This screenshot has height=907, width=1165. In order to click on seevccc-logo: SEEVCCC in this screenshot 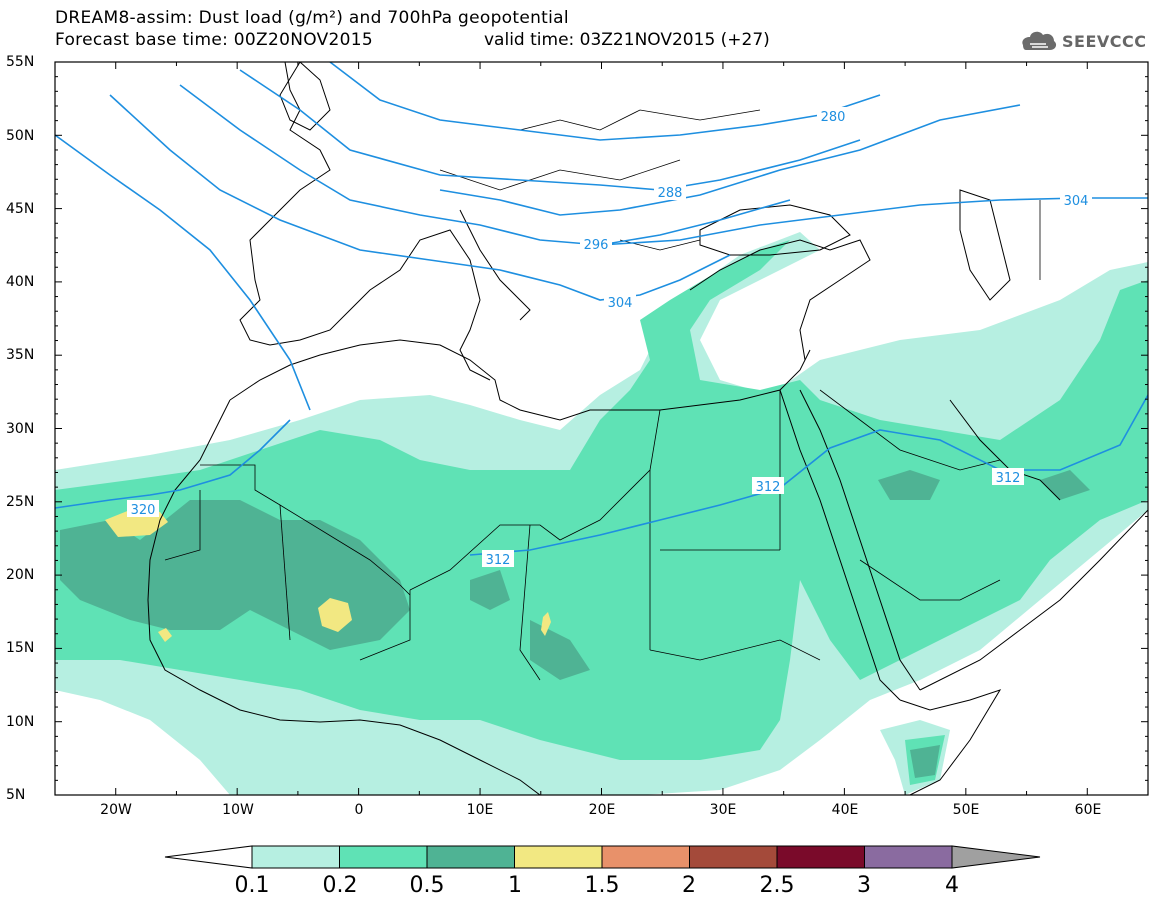, I will do `click(1082, 41)`.